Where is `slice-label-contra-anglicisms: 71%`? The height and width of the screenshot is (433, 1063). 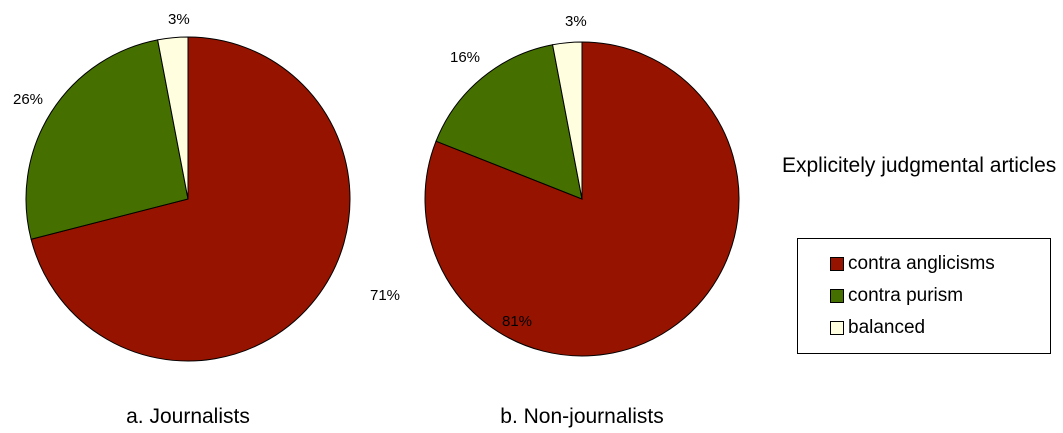
slice-label-contra-anglicisms: 71% is located at coordinates (385, 295).